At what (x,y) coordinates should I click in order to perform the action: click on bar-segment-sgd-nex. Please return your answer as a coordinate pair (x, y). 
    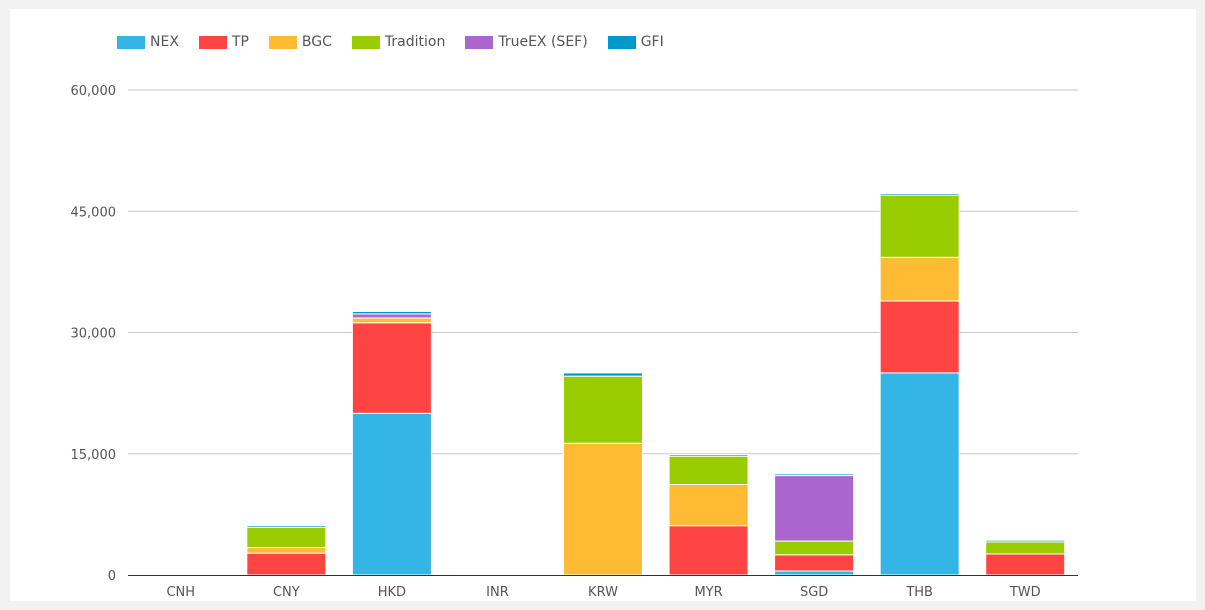
    Looking at the image, I should click on (814, 573).